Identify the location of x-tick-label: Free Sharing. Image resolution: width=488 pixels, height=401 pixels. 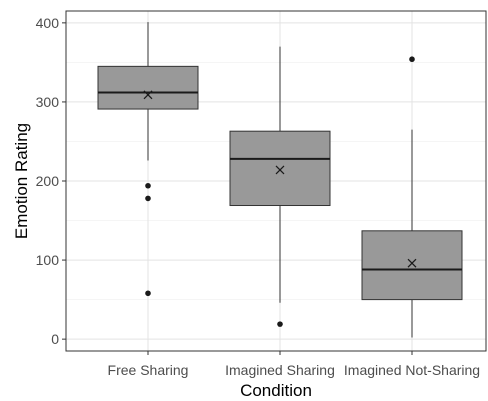
(148, 370).